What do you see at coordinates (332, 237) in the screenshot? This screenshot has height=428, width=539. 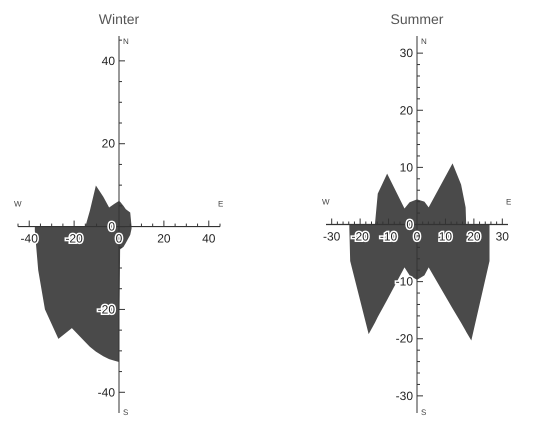 I see `x-tick-label: -30` at bounding box center [332, 237].